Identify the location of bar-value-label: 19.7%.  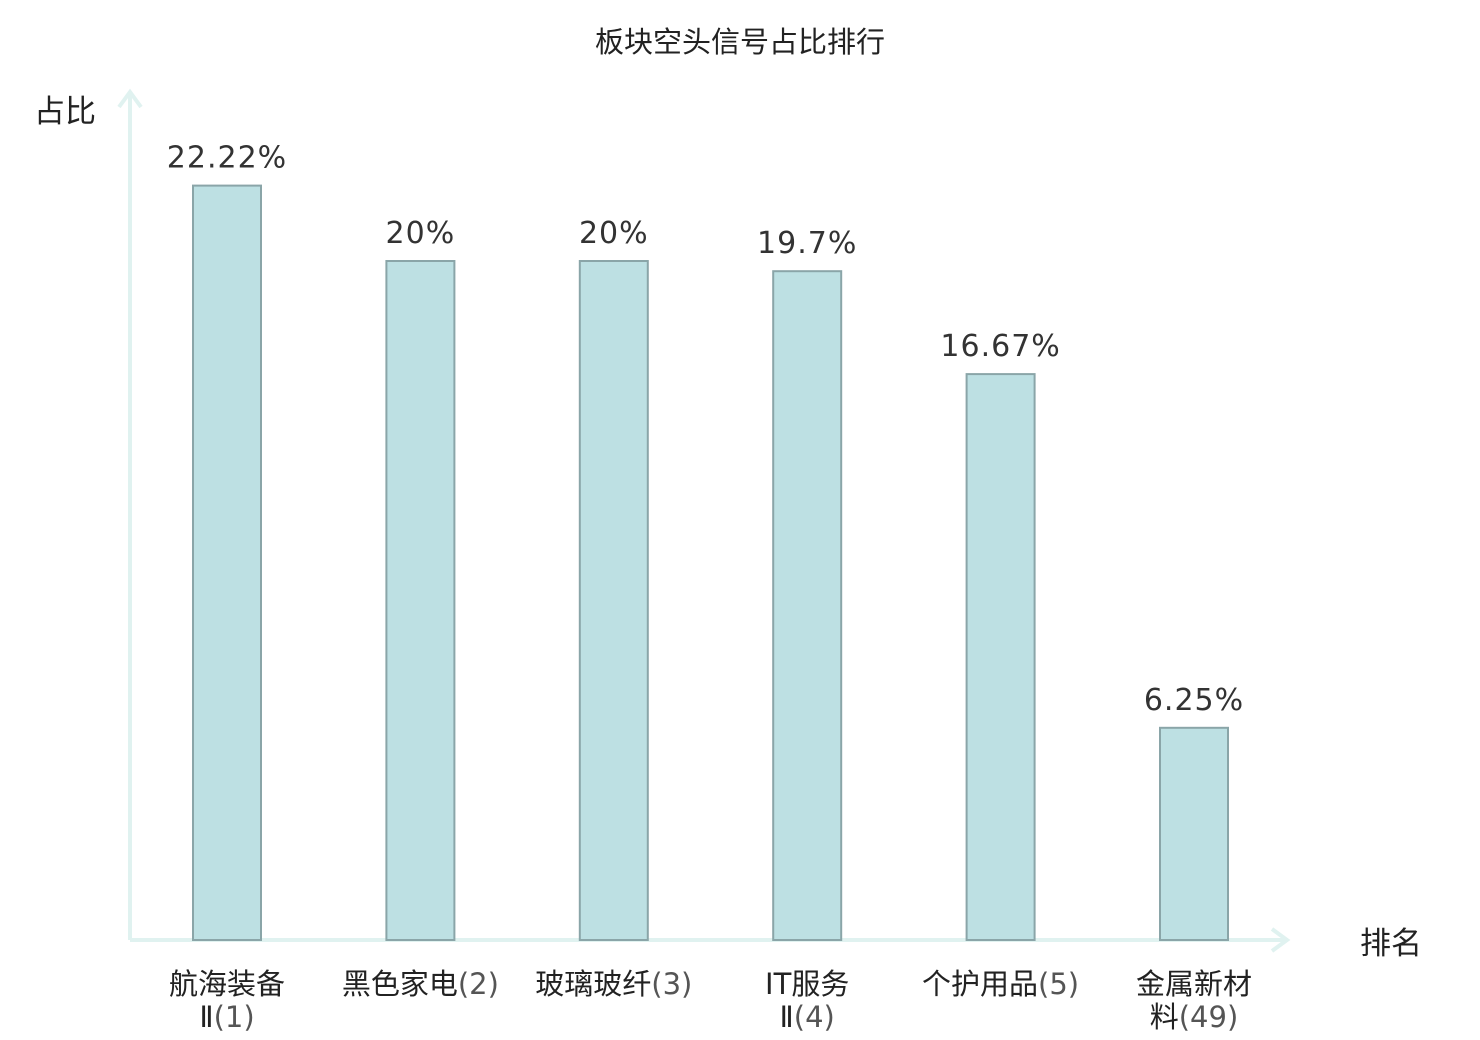
(807, 243).